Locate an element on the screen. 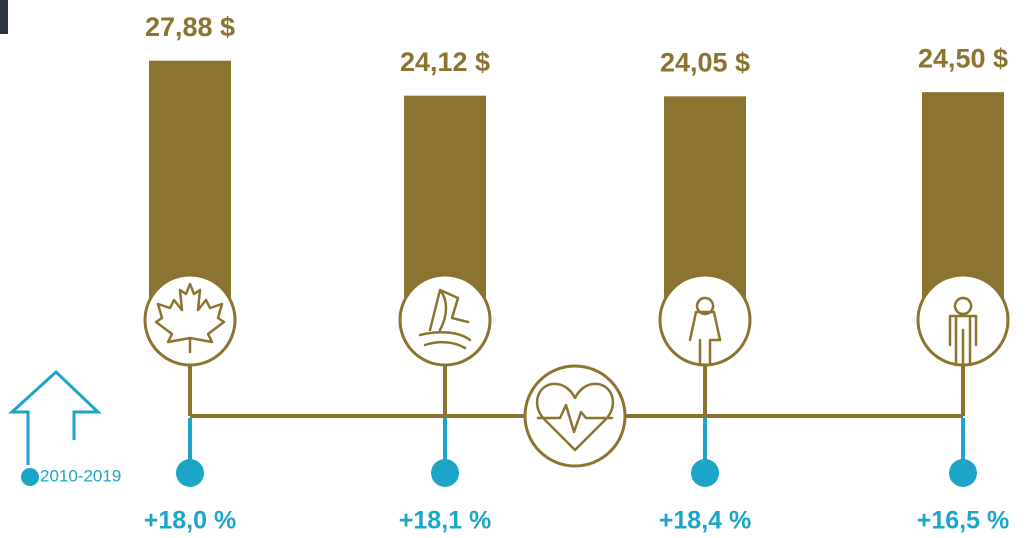  change-label: +18,1 % is located at coordinates (445, 521).